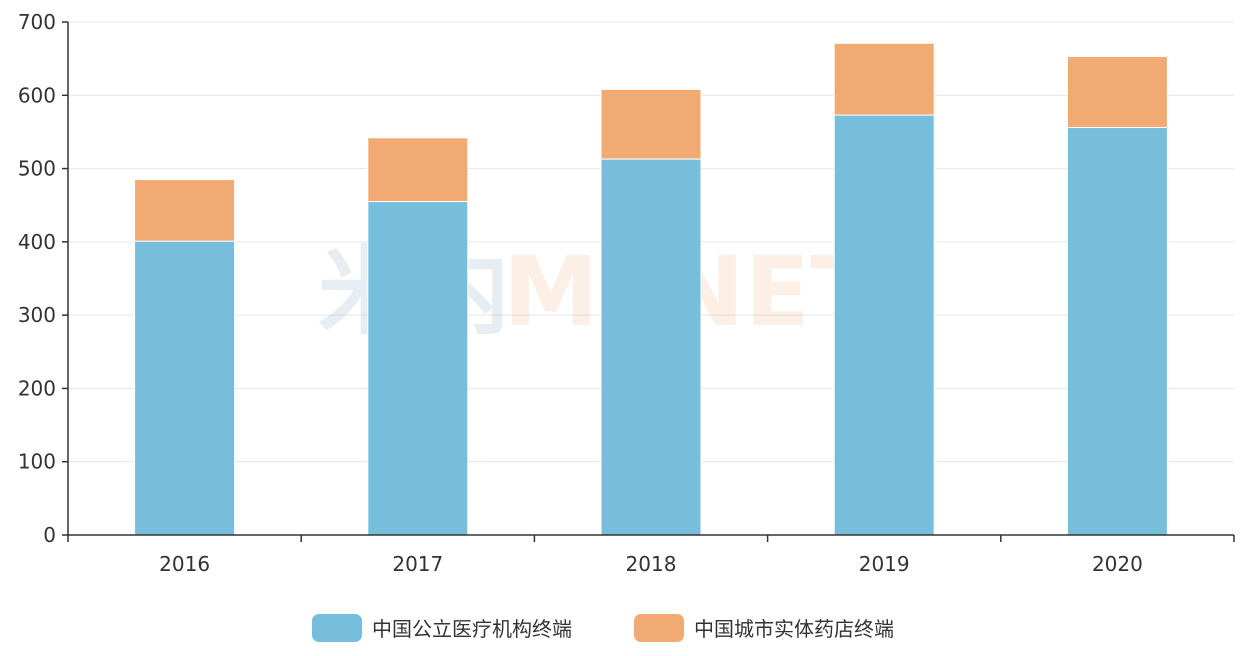  Describe the element at coordinates (418, 170) in the screenshot. I see `bar-retail-pharmacy-2017` at that location.